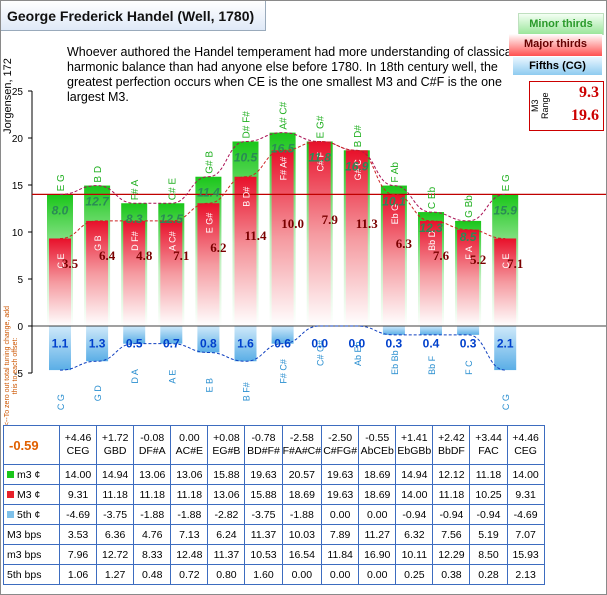 This screenshot has height=595, width=607. Describe the element at coordinates (469, 367) in the screenshot. I see `fifth-interval-label: F C` at that location.